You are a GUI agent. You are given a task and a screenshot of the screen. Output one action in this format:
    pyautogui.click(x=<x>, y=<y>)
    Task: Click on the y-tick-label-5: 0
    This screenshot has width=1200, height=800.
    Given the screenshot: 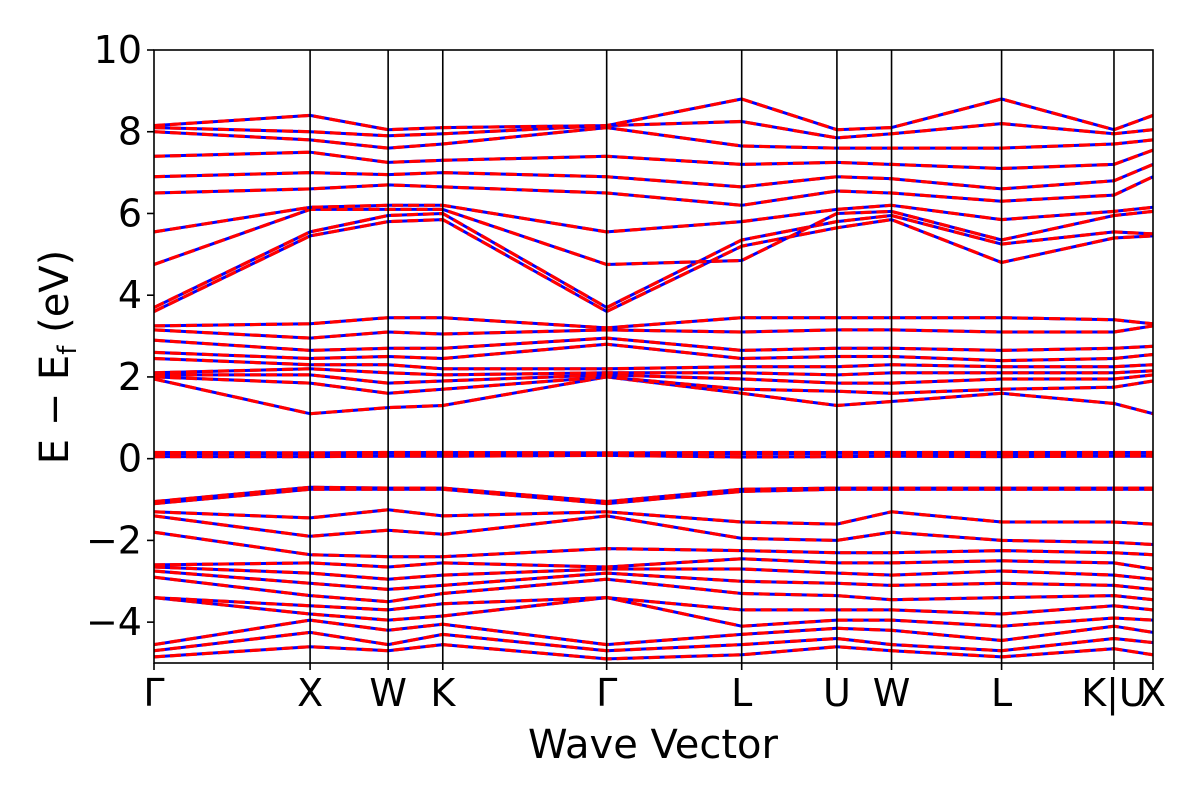 What is the action you would take?
    pyautogui.click(x=130, y=459)
    